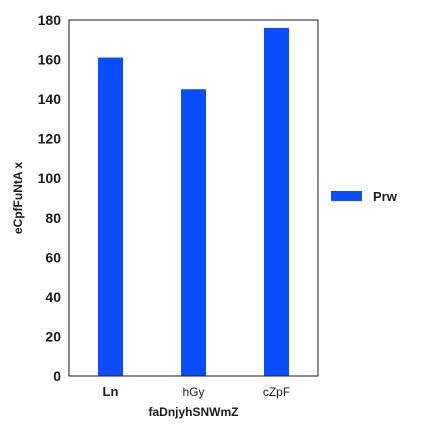  What do you see at coordinates (193, 232) in the screenshot?
I see `bar-hgy` at bounding box center [193, 232].